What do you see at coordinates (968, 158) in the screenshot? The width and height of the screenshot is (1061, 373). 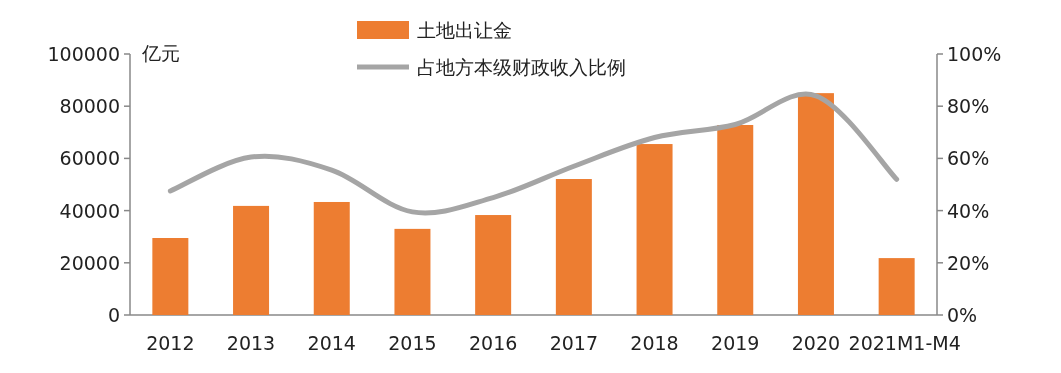 I see `y2-tick-label: 60%` at bounding box center [968, 158].